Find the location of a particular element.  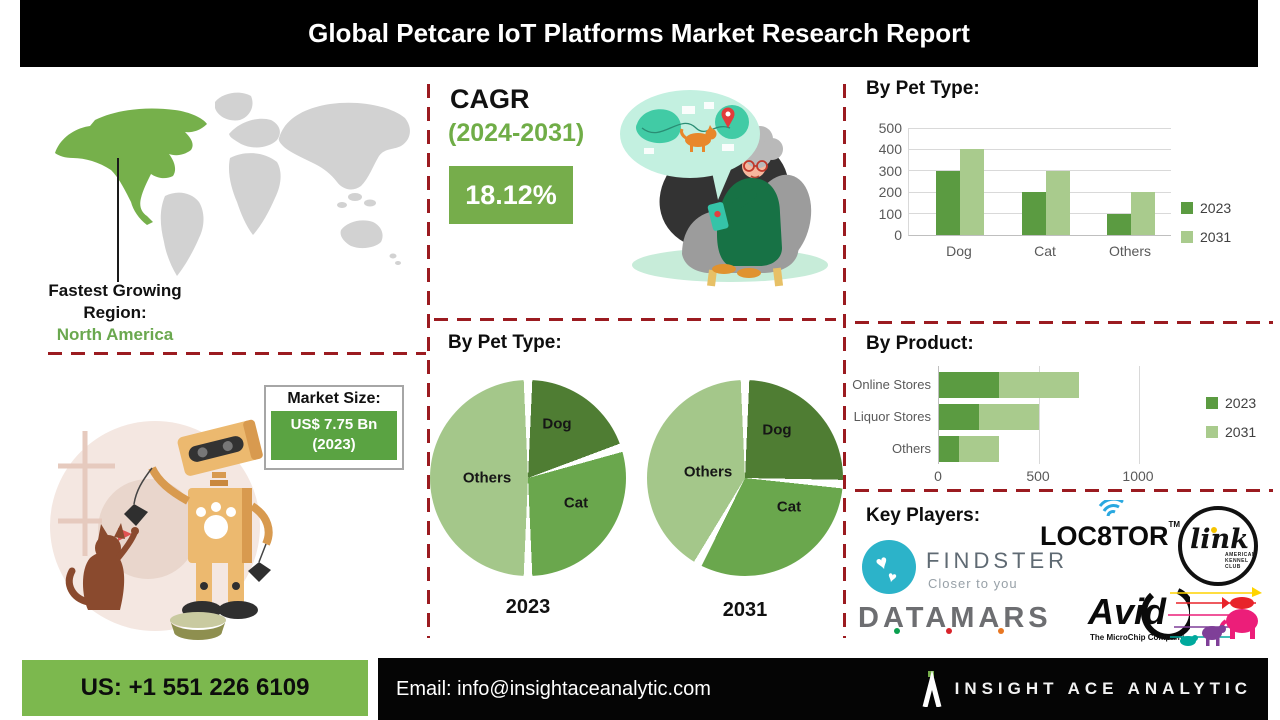

pie-2023-cat-label: Cat is located at coordinates (576, 503).